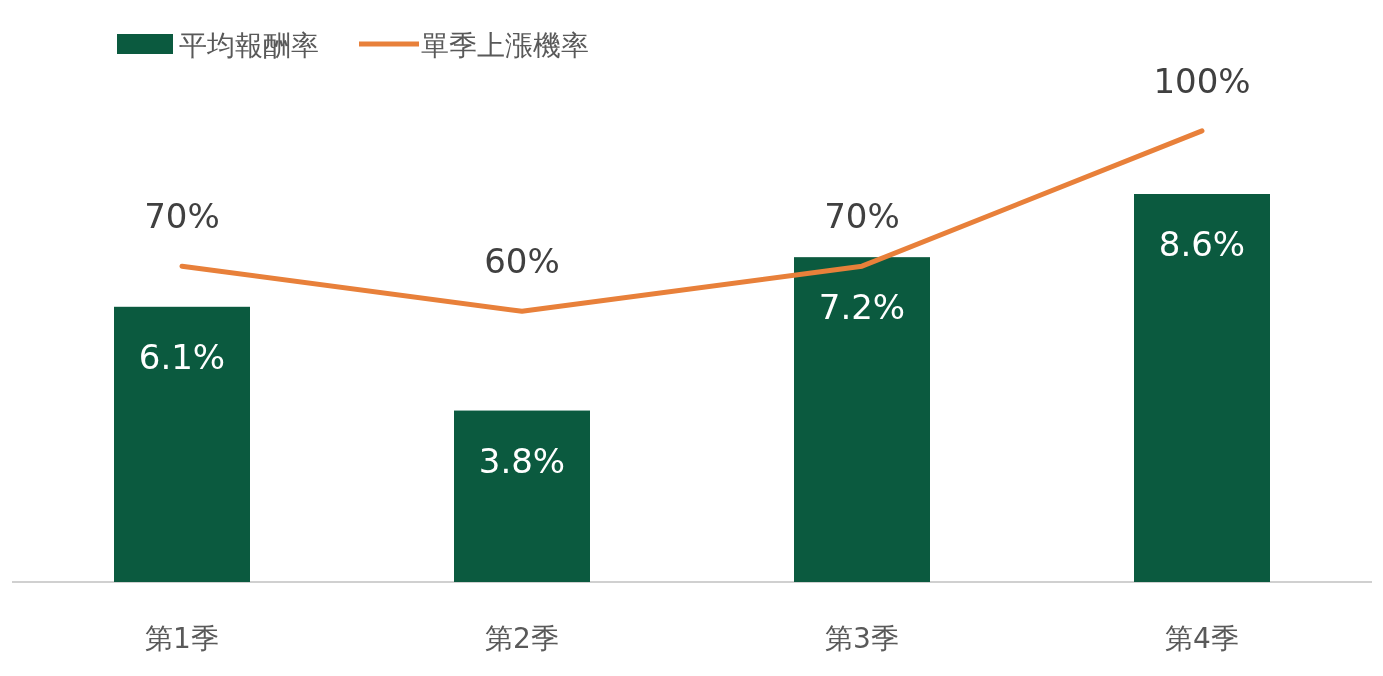 The height and width of the screenshot is (676, 1383). I want to click on data-label: 8.6%, so click(1202, 244).